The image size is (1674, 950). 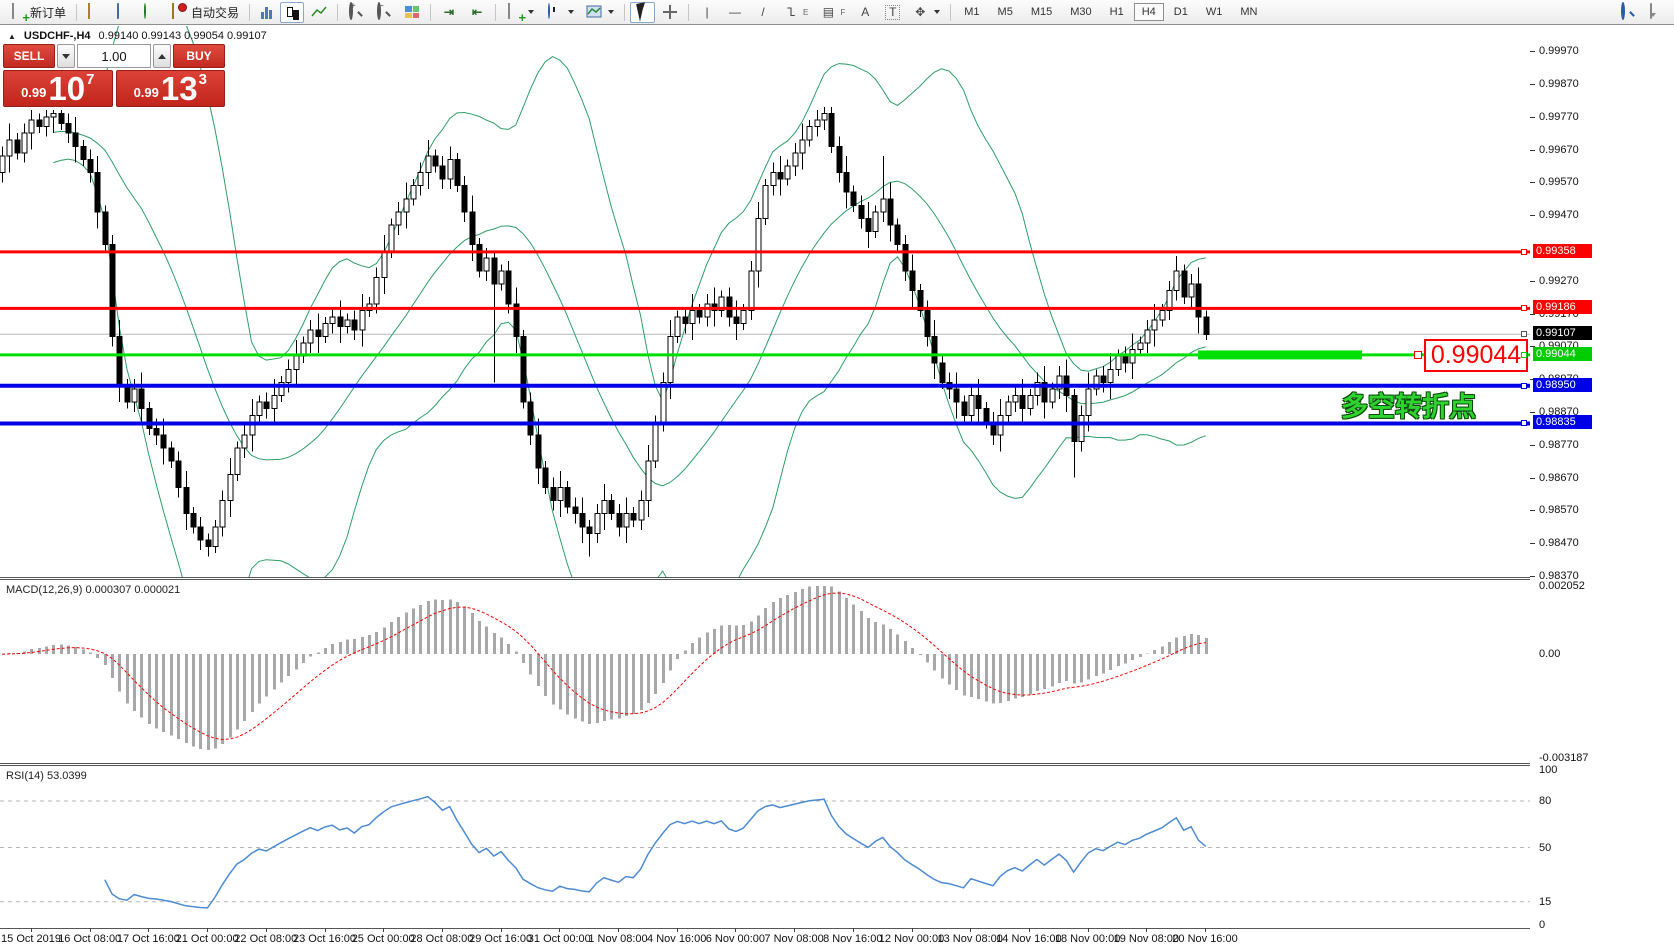 I want to click on candlestick-chart-button, so click(x=292, y=12).